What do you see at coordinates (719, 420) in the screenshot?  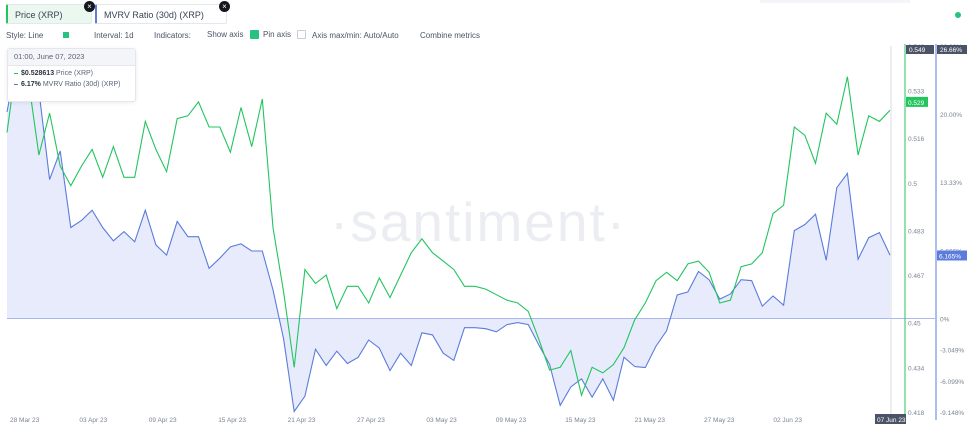 I see `x-axis-tick: 27 May 23` at bounding box center [719, 420].